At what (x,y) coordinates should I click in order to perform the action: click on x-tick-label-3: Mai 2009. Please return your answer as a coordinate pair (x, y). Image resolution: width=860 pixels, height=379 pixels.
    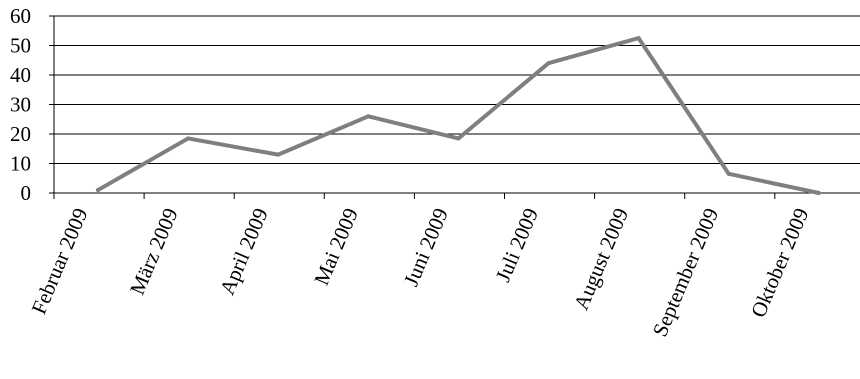
    Looking at the image, I should click on (336, 247).